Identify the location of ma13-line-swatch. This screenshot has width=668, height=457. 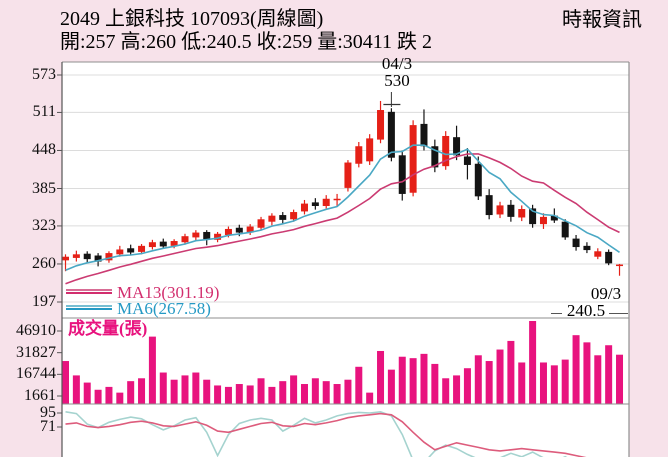
(89, 293).